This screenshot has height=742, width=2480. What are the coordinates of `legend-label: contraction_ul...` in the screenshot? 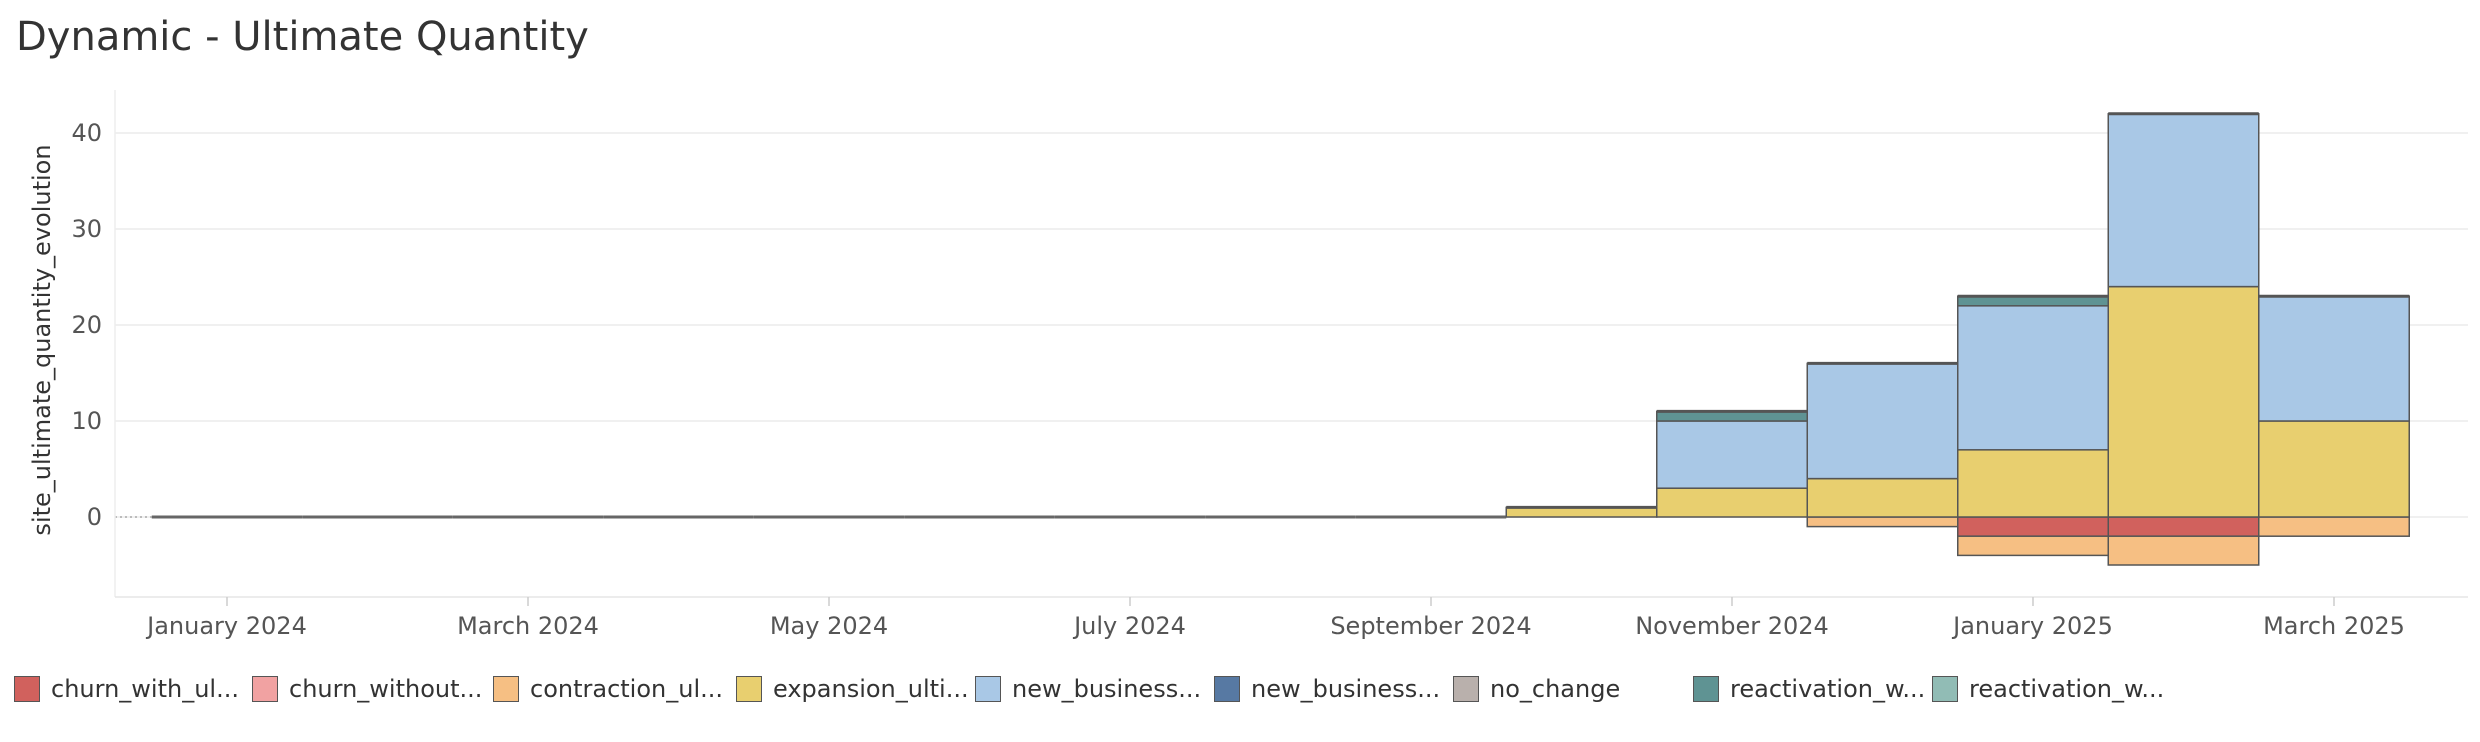 It's located at (627, 689).